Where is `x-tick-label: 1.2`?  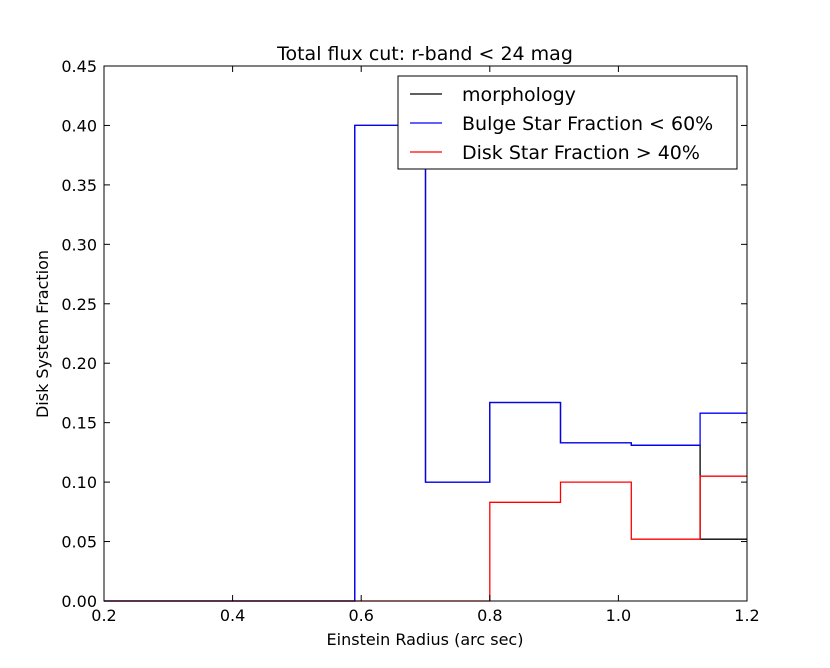
x-tick-label: 1.2 is located at coordinates (746, 615).